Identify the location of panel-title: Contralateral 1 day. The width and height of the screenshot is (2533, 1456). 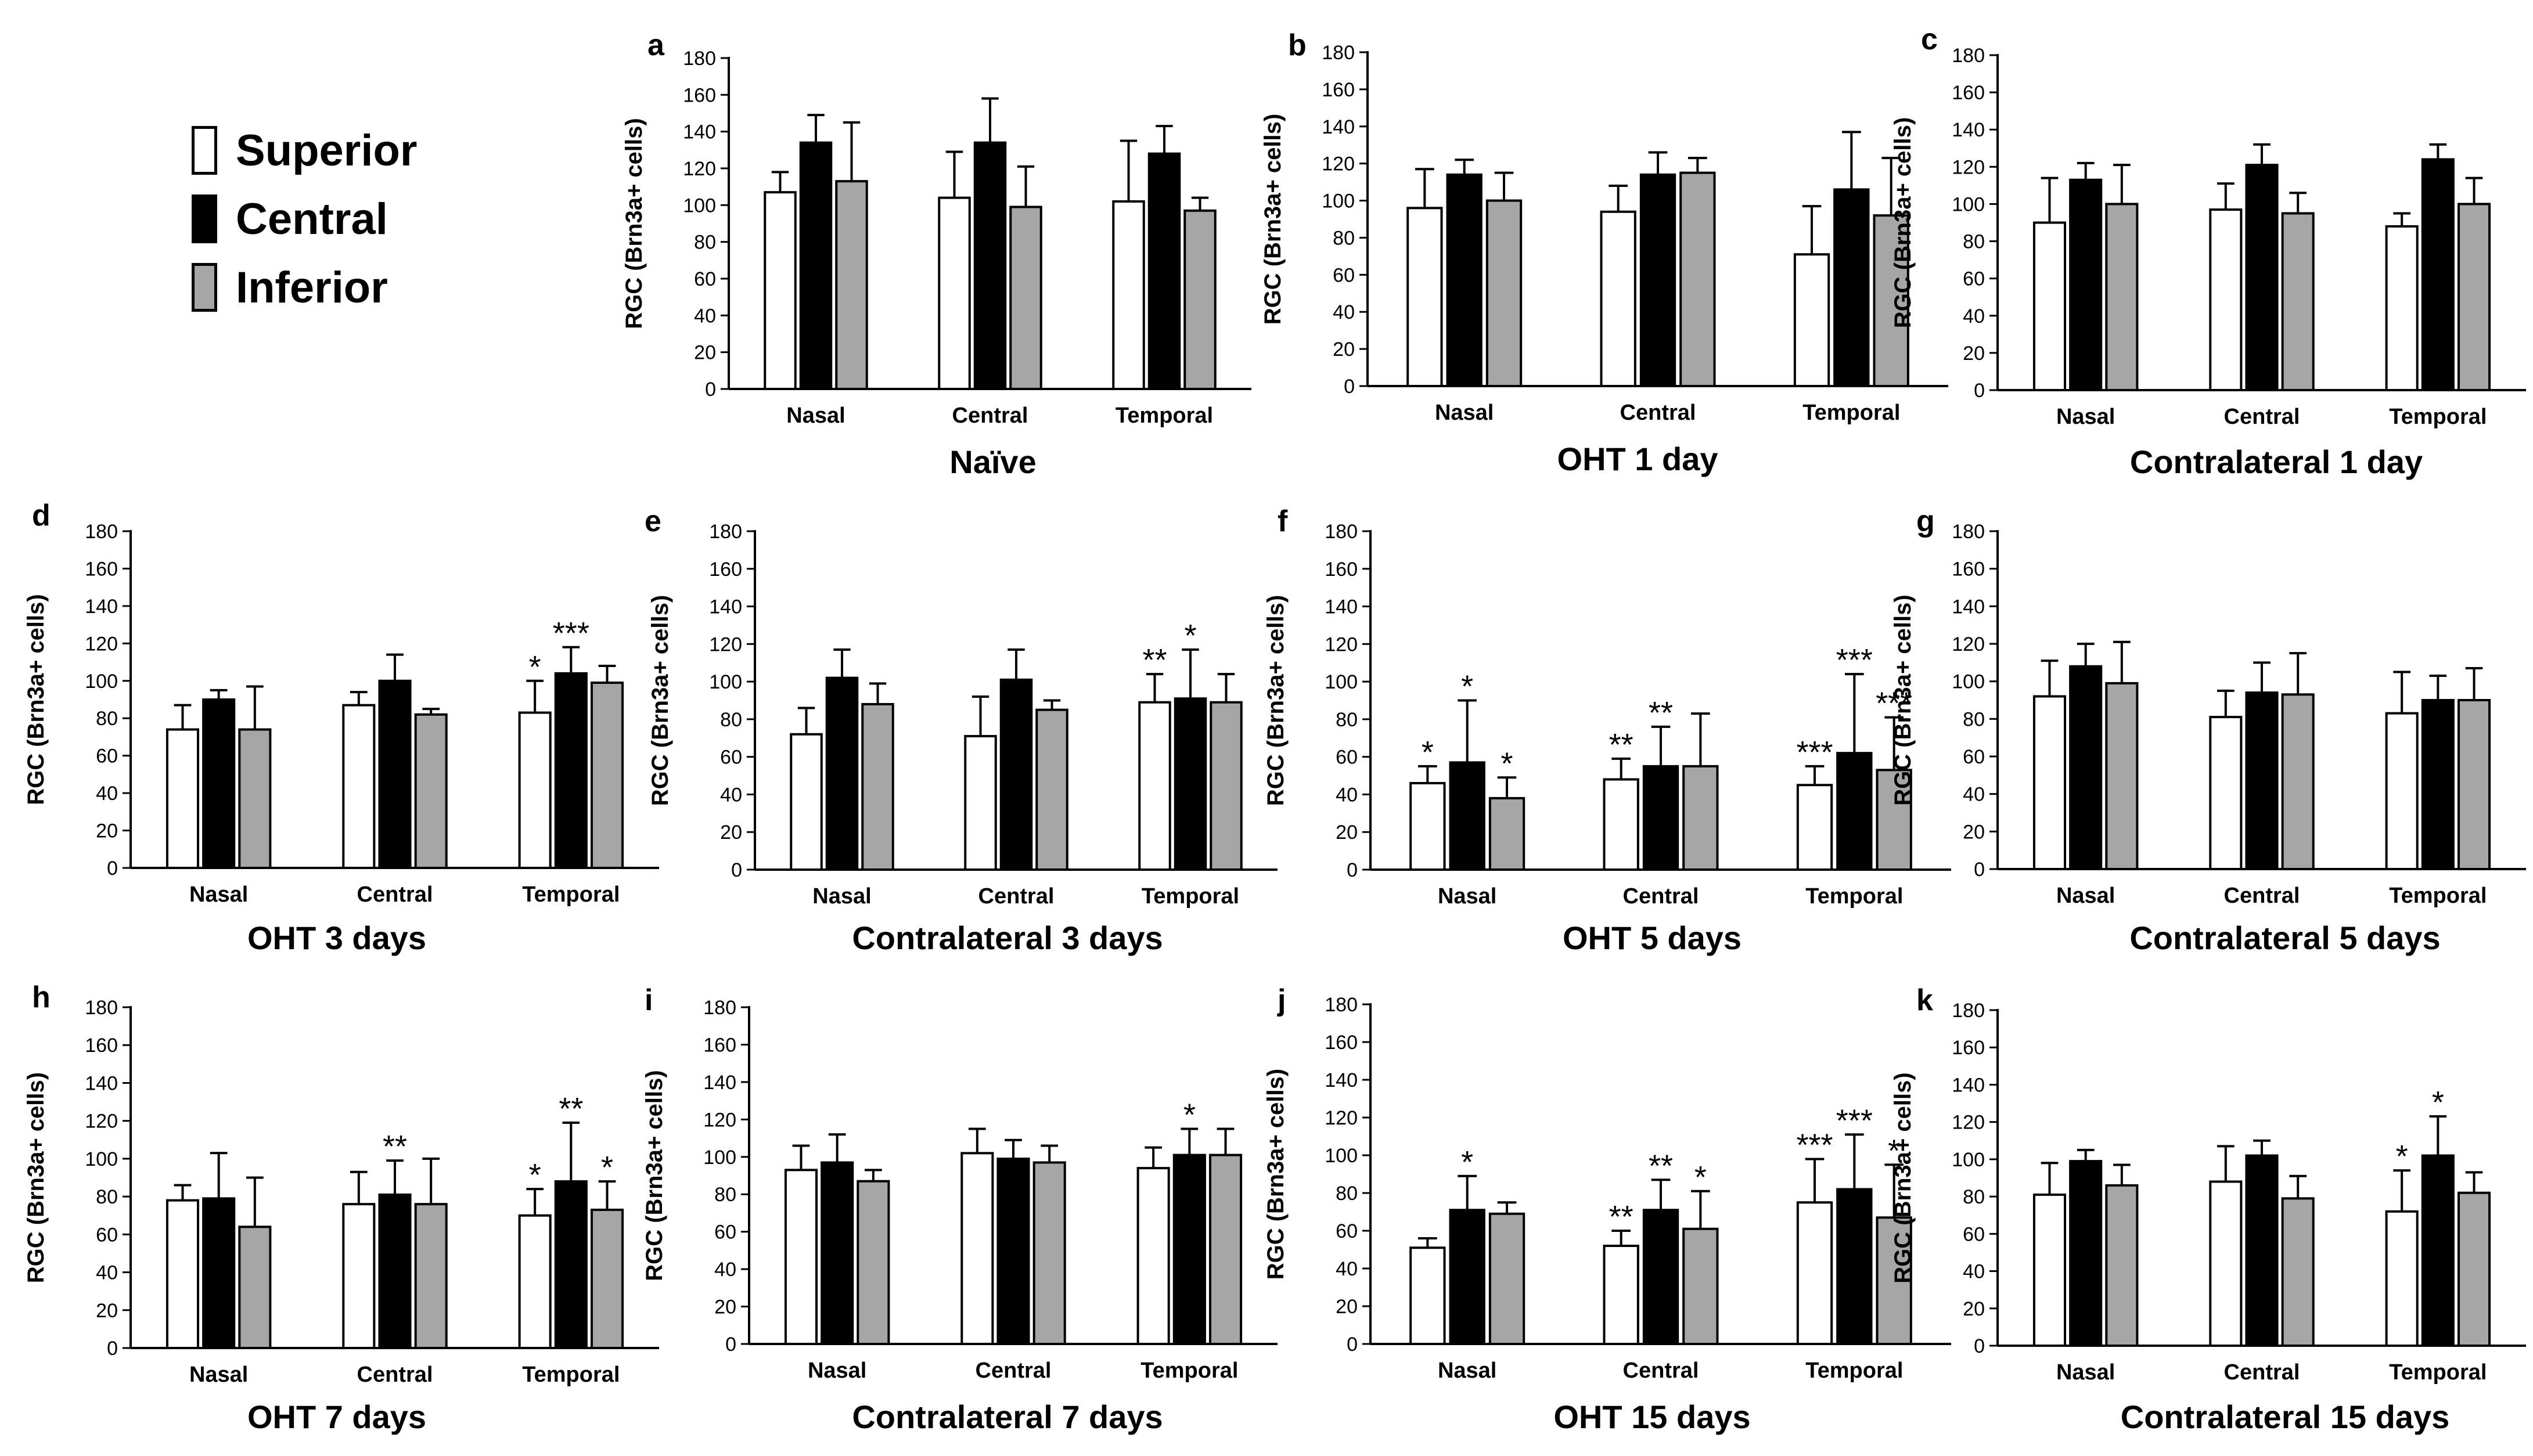
(2277, 462).